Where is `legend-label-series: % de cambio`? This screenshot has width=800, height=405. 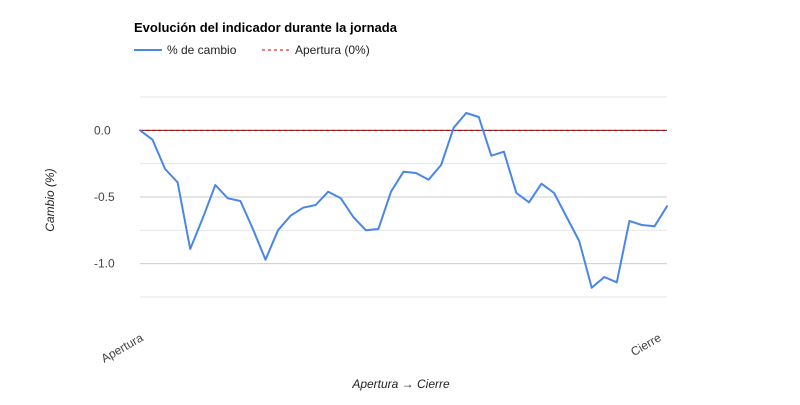 legend-label-series: % de cambio is located at coordinates (202, 50).